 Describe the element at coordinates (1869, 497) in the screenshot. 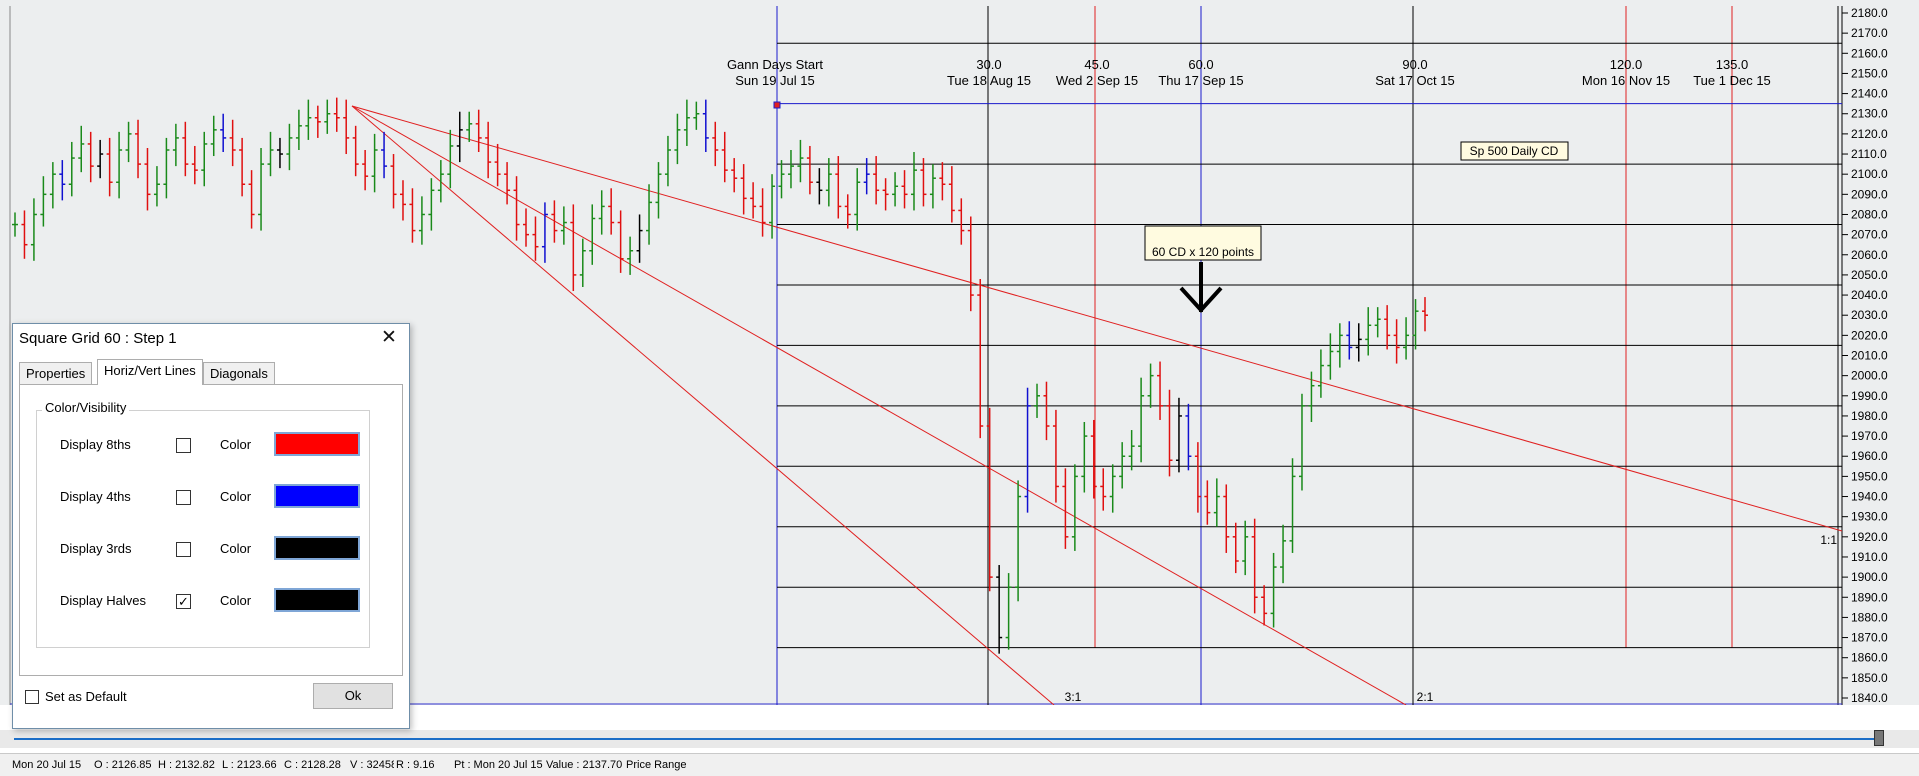

I see `y-tick-label: 1940.0` at that location.